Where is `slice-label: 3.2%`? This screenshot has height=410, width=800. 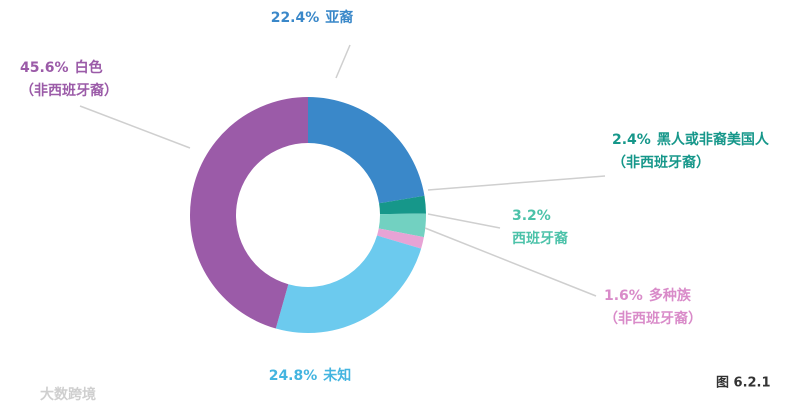
slice-label: 3.2% is located at coordinates (531, 216).